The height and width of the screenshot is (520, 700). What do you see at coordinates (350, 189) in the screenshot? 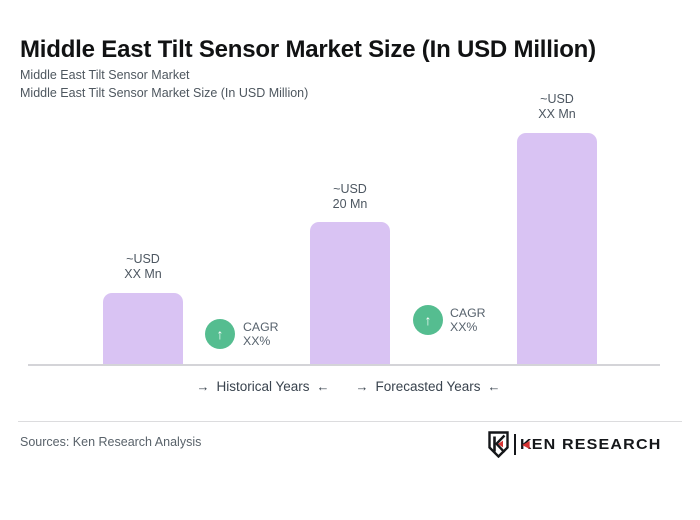
I see `bar-2-value-line-1: ~USD` at bounding box center [350, 189].